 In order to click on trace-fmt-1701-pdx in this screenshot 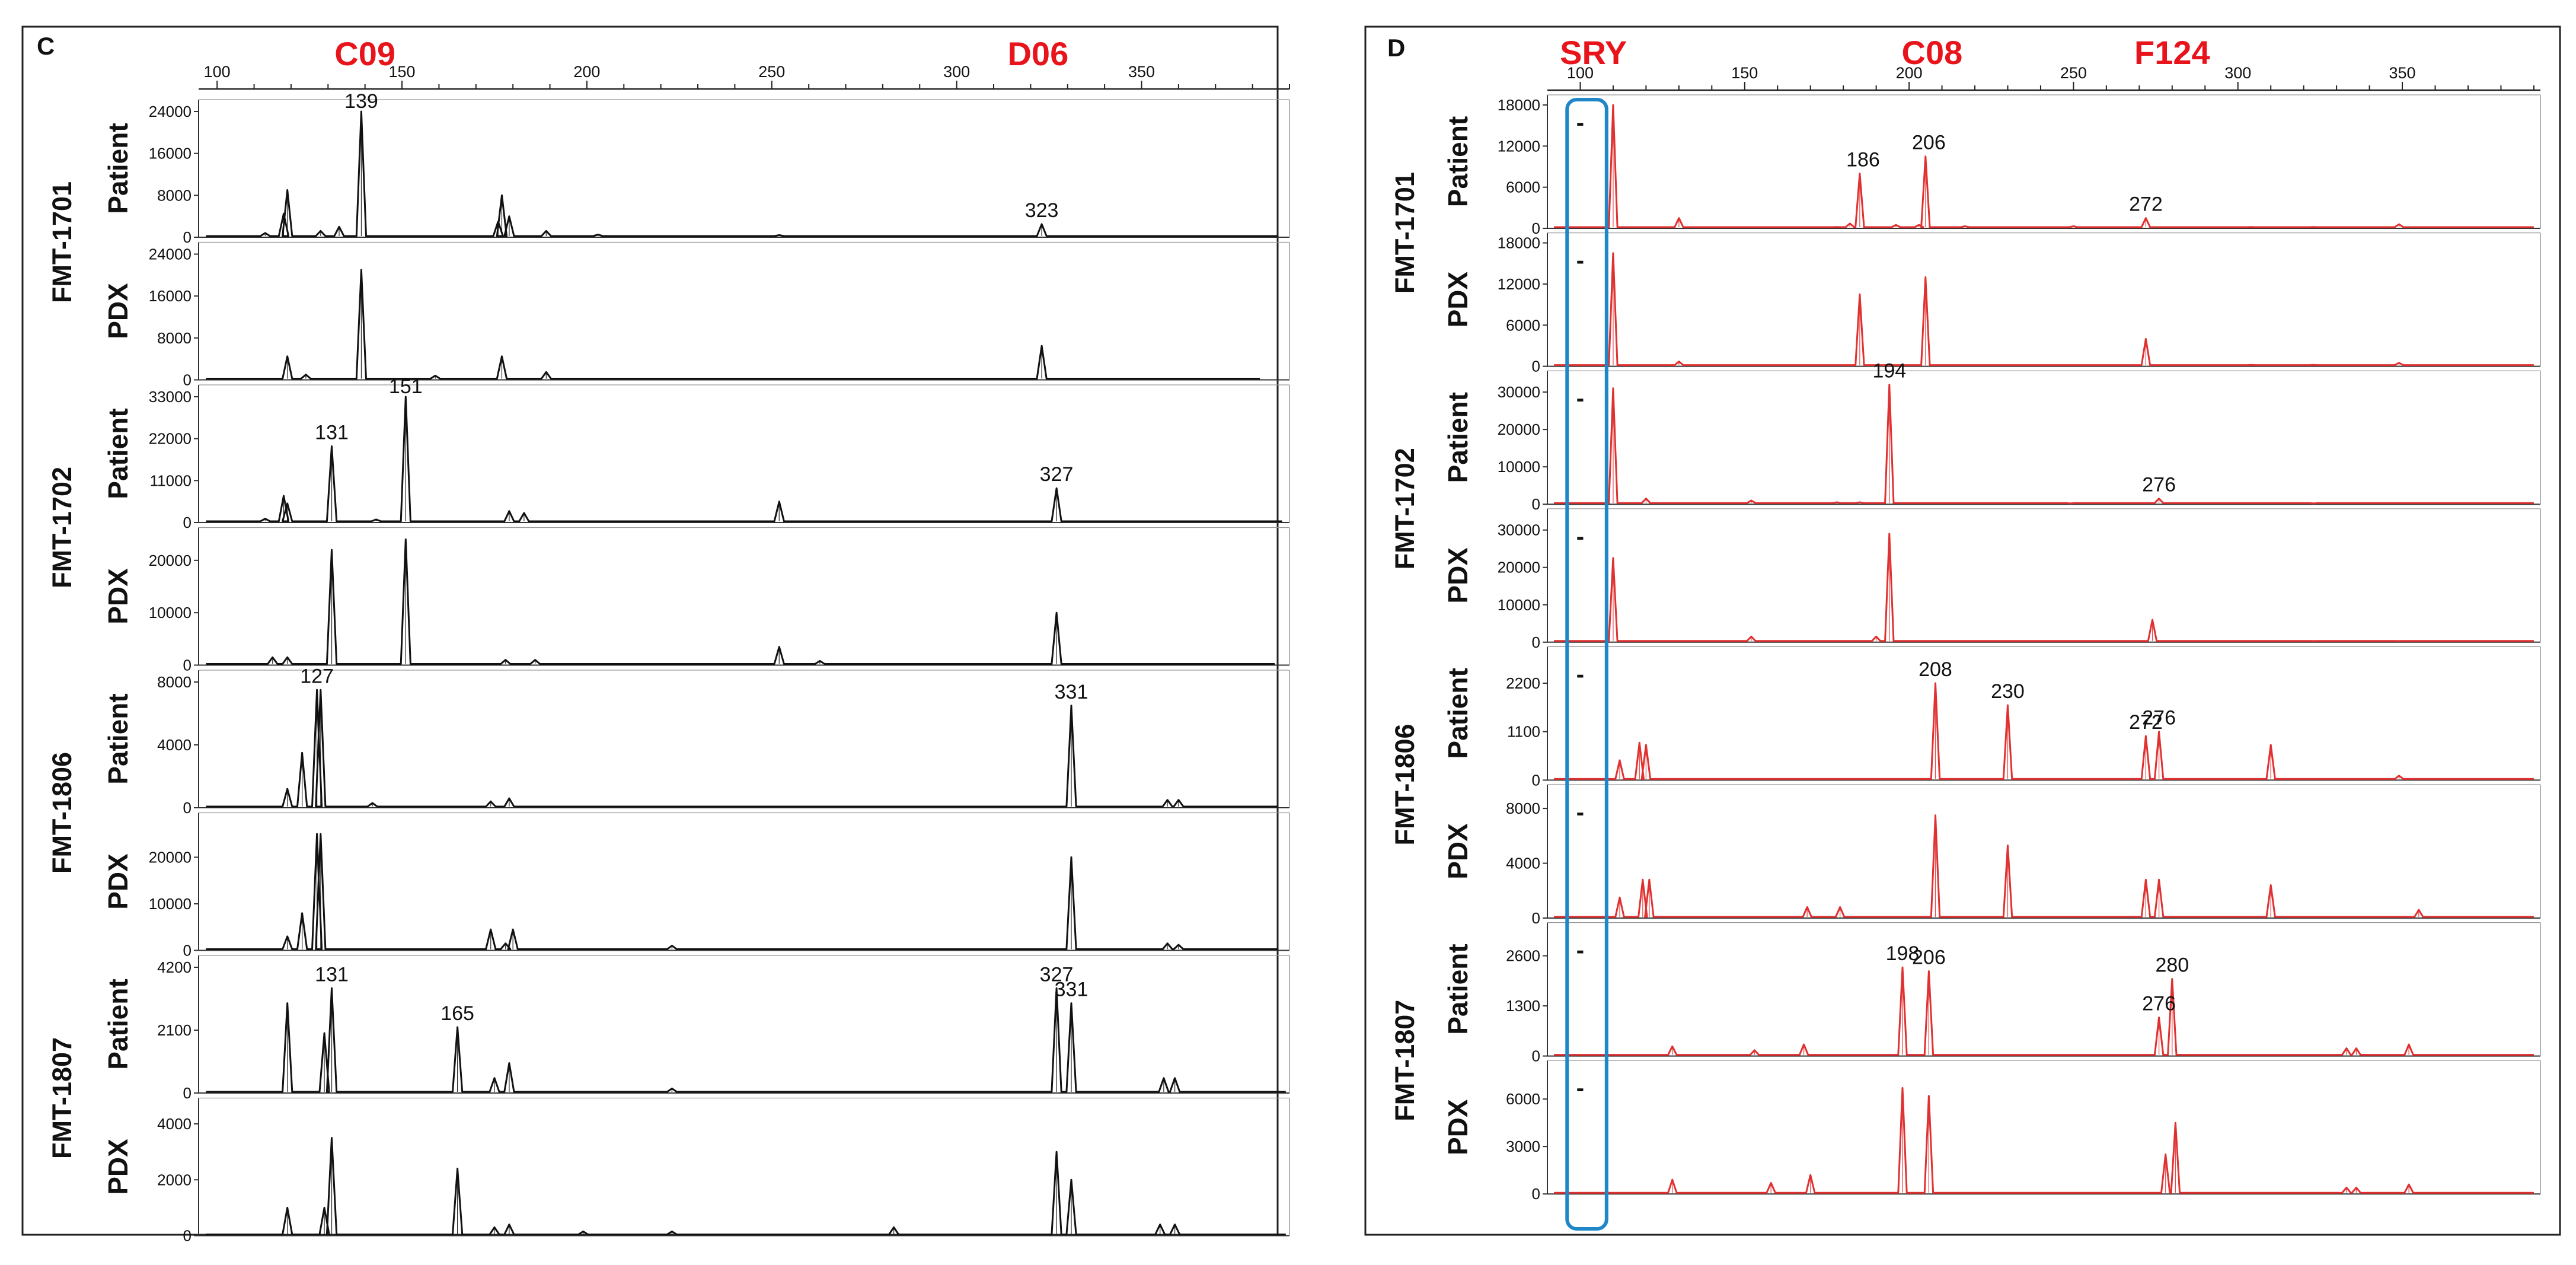, I will do `click(2044, 309)`.